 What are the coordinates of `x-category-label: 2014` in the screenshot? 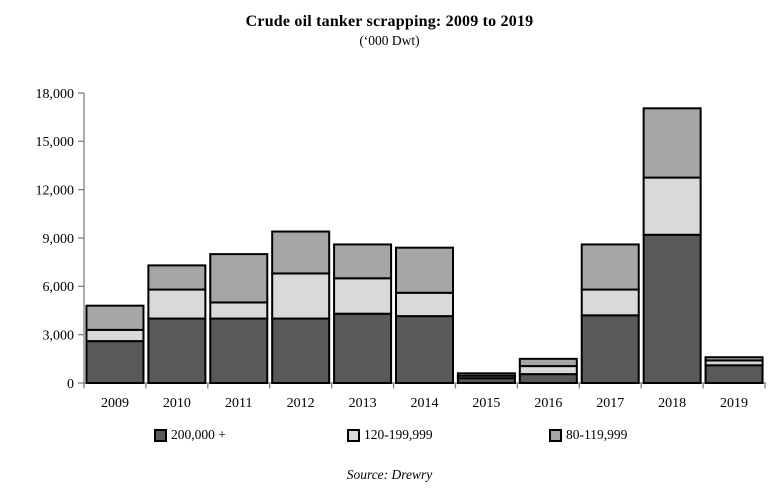 It's located at (425, 403).